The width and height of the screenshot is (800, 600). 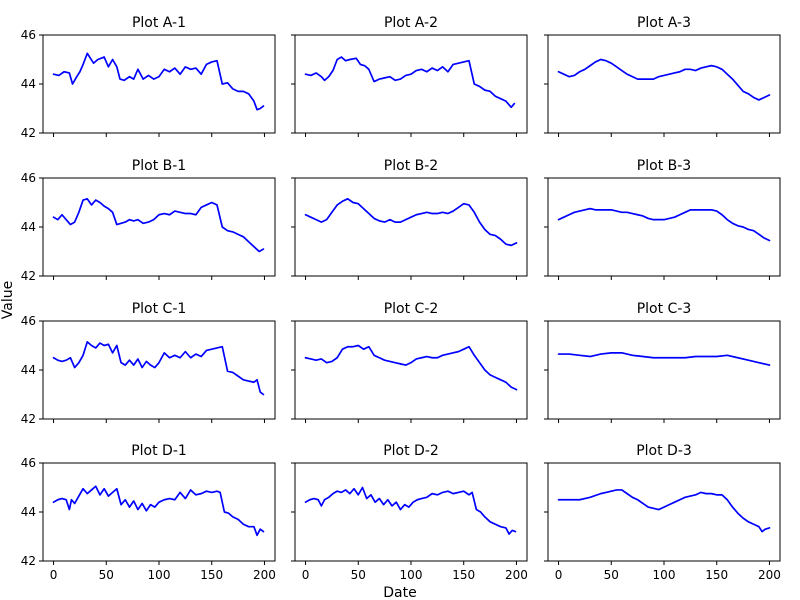 I want to click on subplot-plot-c-3: Plot C-3, so click(x=662, y=362).